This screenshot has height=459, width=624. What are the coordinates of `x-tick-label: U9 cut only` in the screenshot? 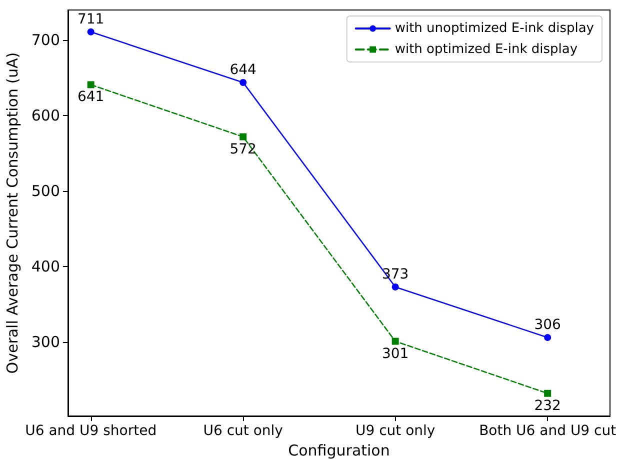 It's located at (395, 431).